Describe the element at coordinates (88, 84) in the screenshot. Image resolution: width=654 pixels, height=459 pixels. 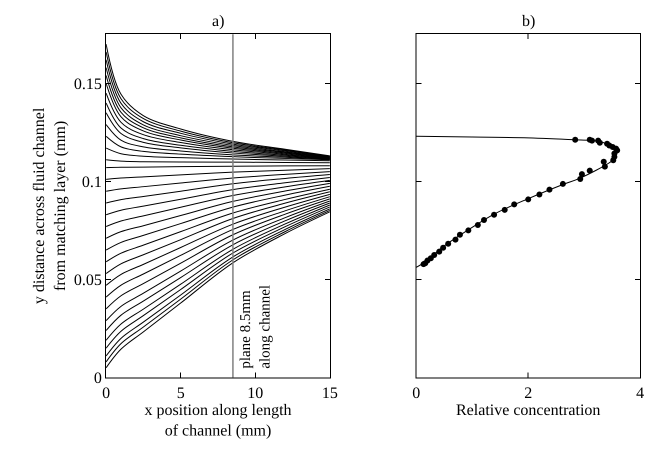
I see `y-tick-label: 0.15` at that location.